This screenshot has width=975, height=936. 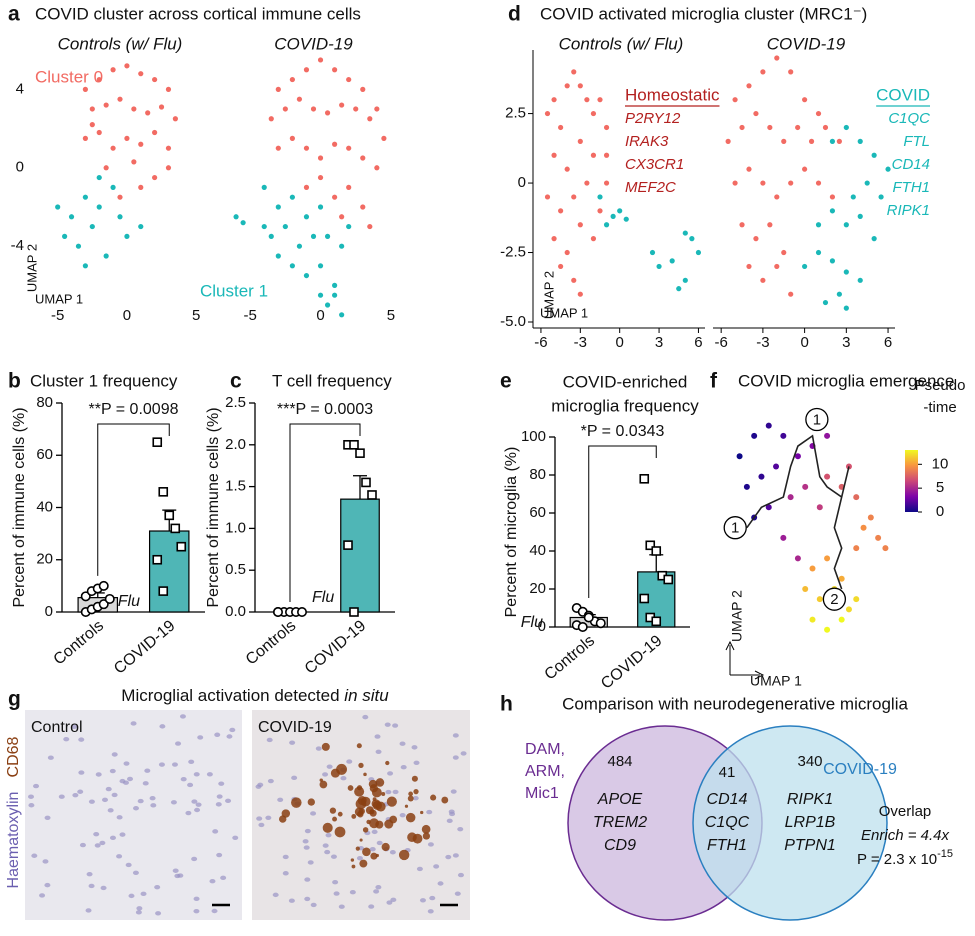 What do you see at coordinates (235, 444) in the screenshot?
I see `y-tick-label: 2.0` at bounding box center [235, 444].